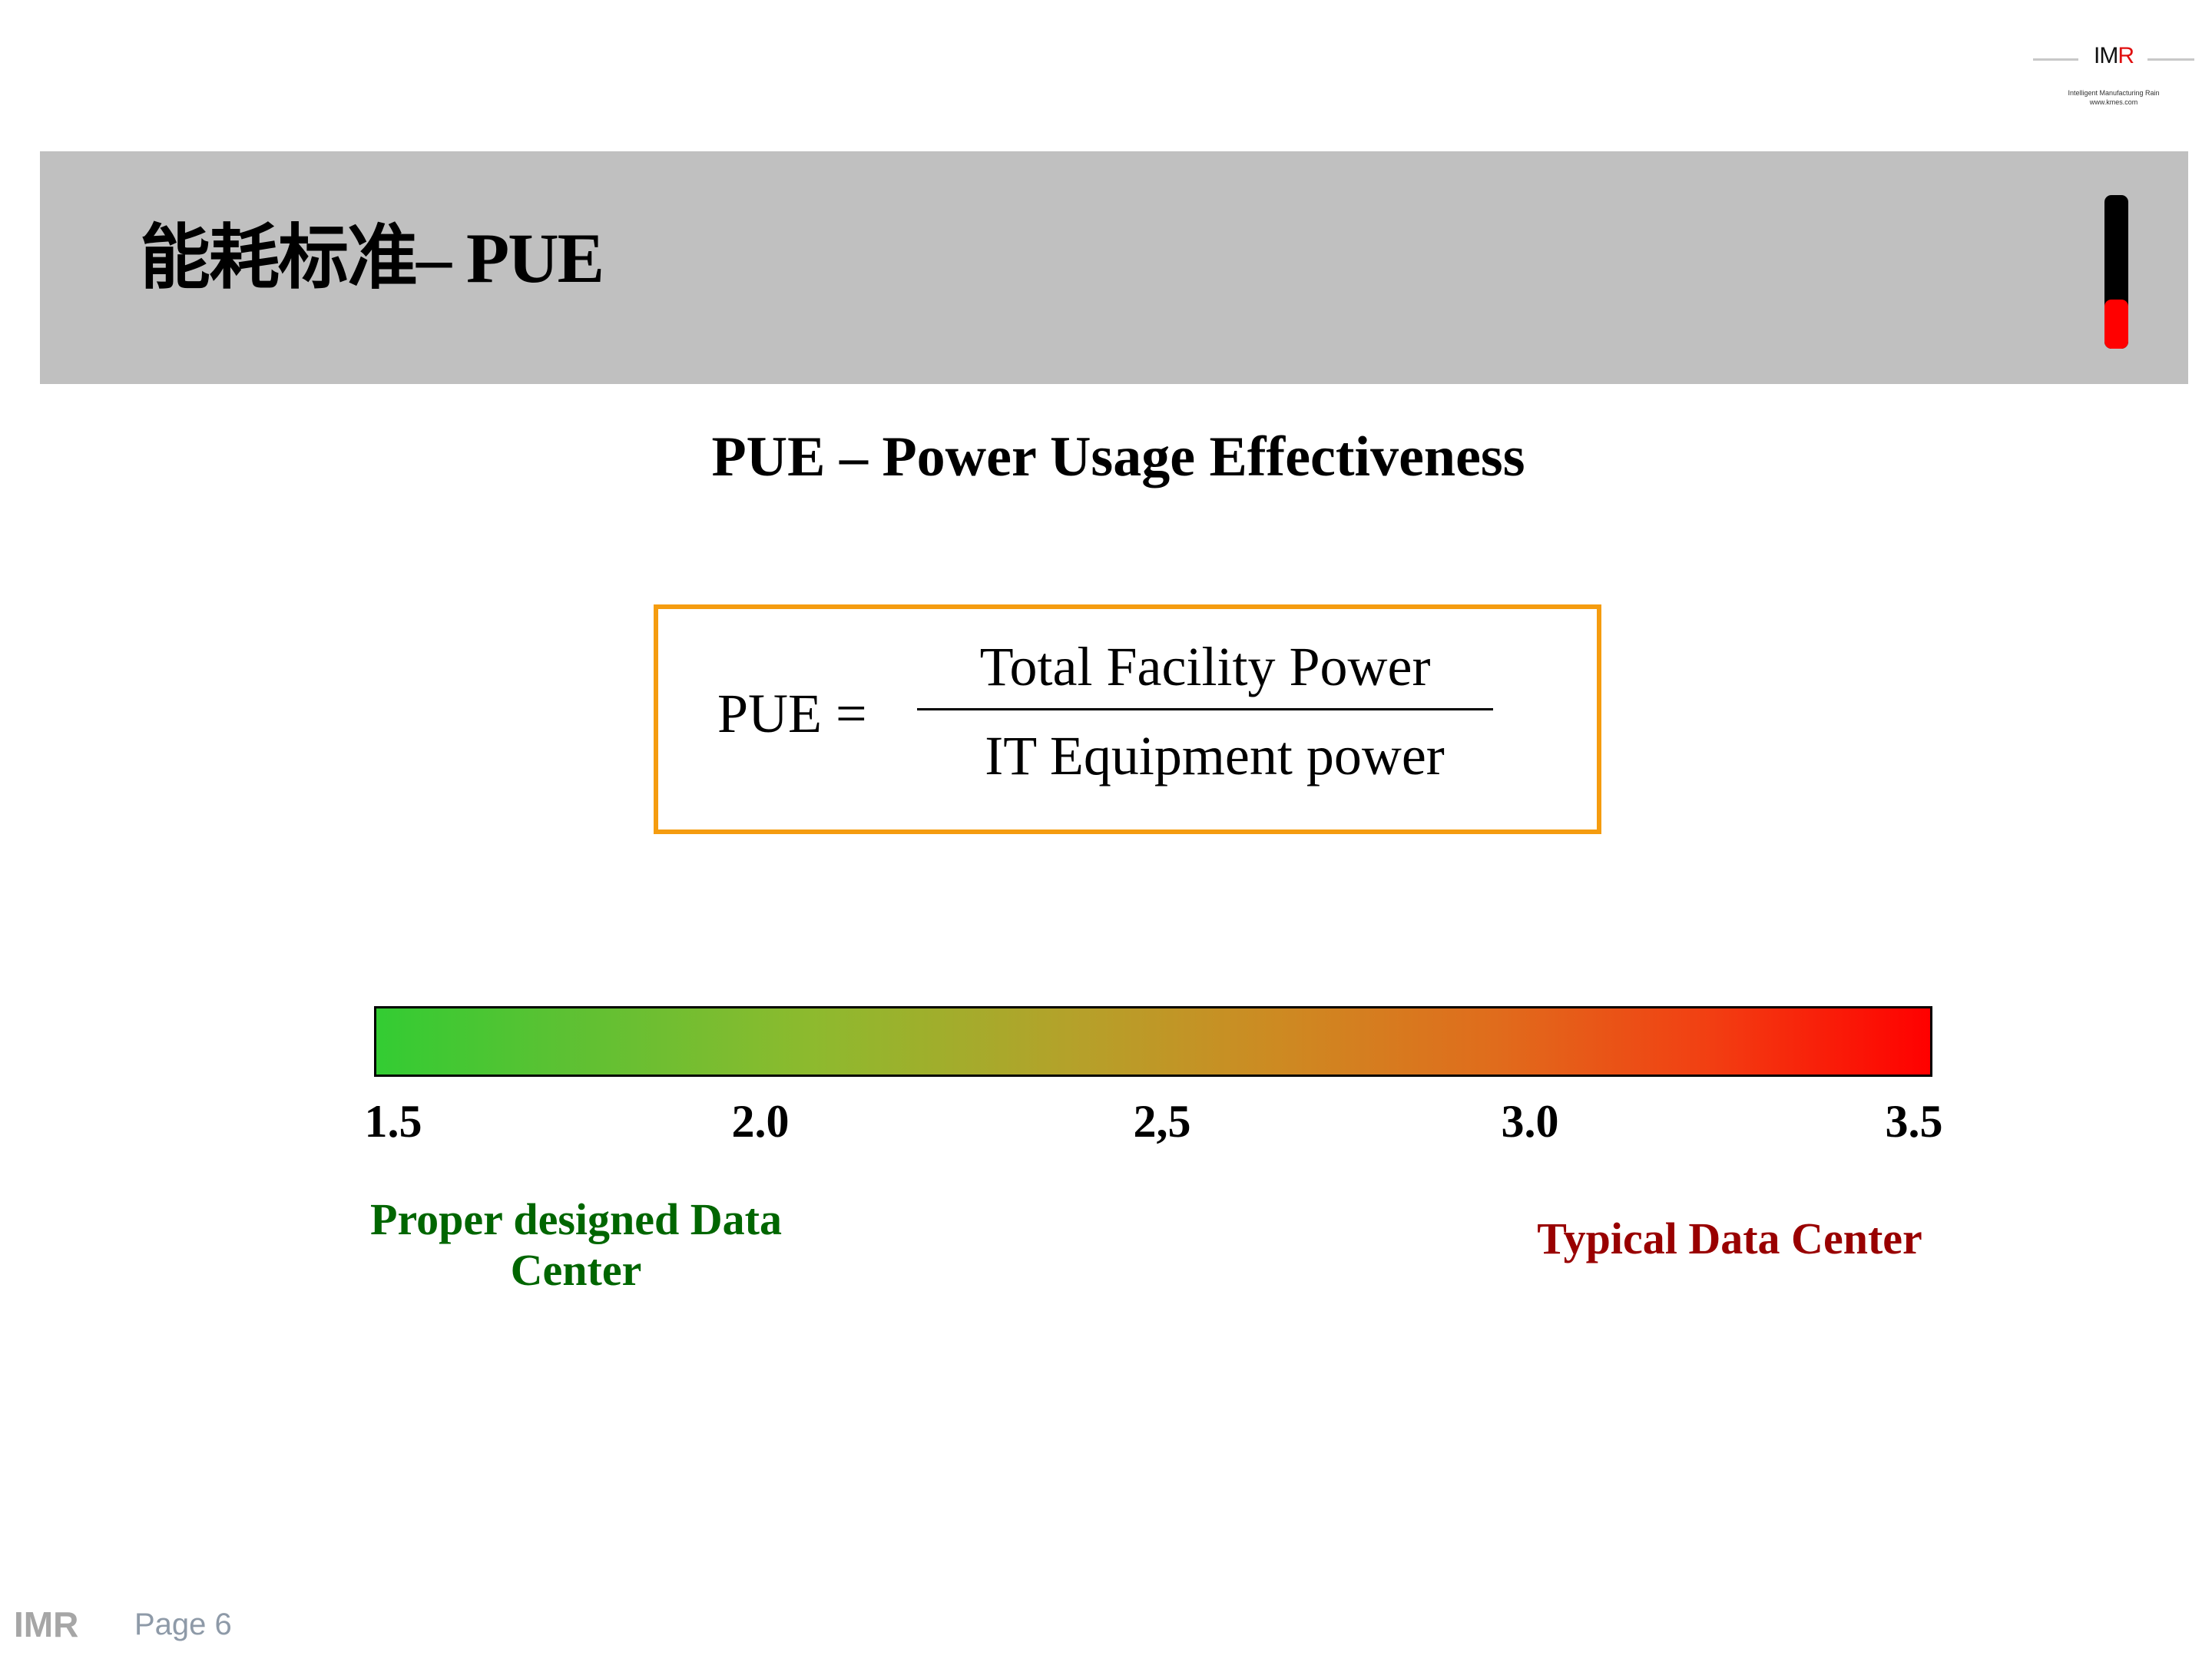 Image resolution: width=2212 pixels, height=1659 pixels. What do you see at coordinates (576, 1245) in the screenshot?
I see `label-proper-designed: Proper designed Data Center` at bounding box center [576, 1245].